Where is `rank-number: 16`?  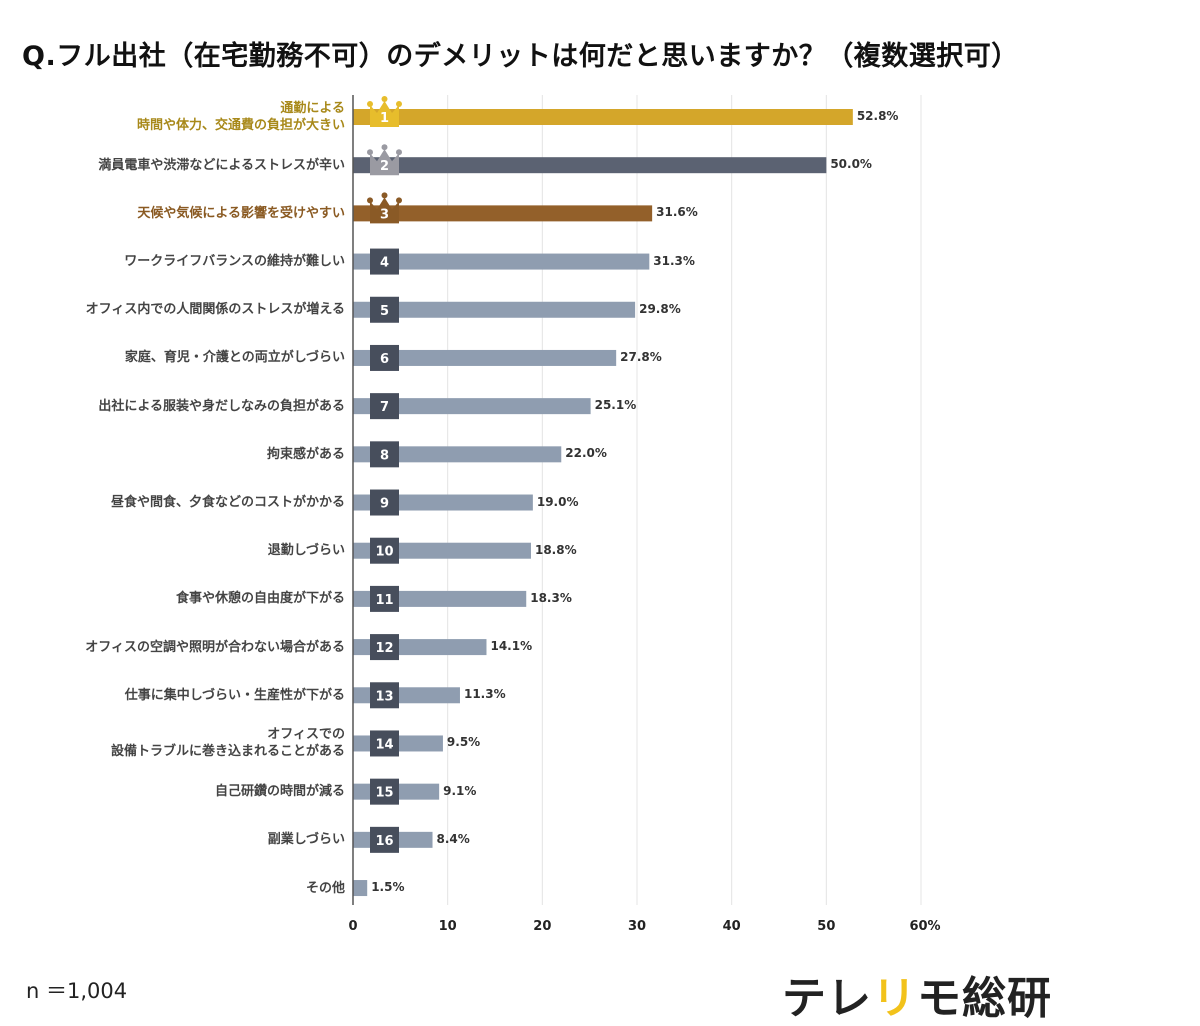 rank-number: 16 is located at coordinates (384, 841).